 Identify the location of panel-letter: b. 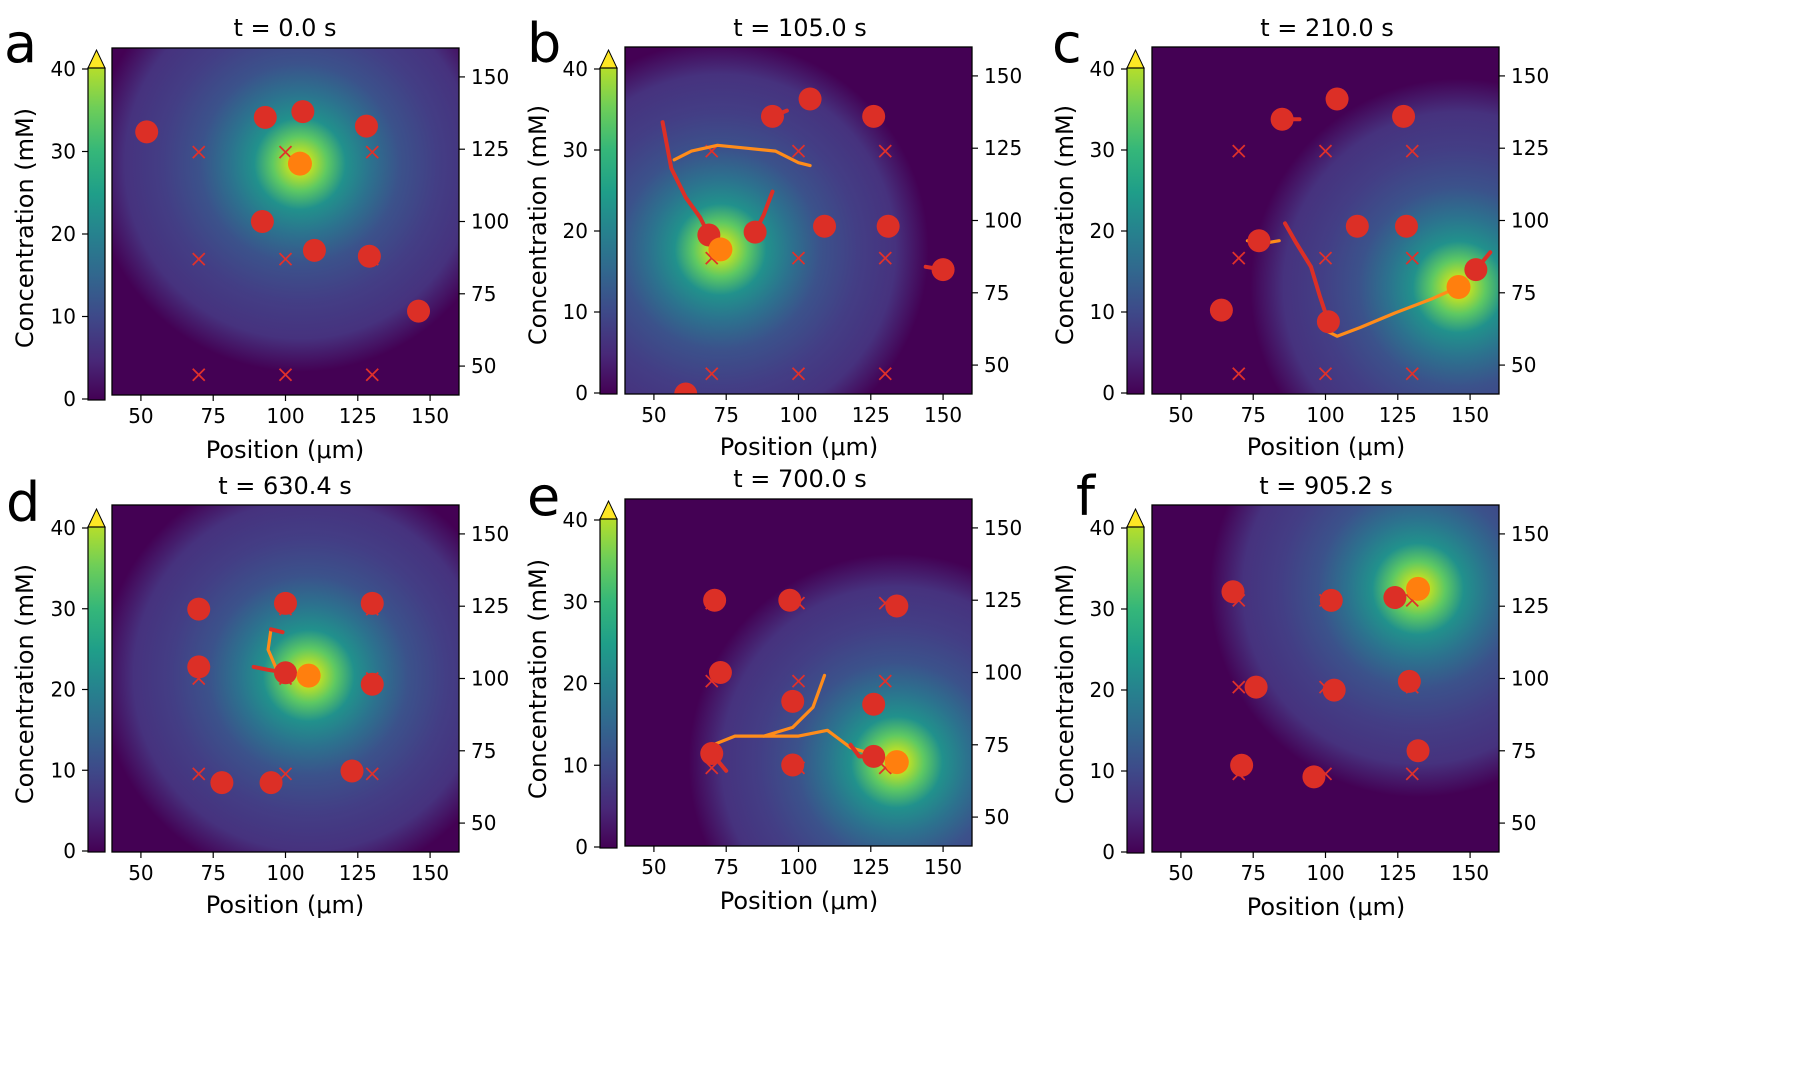
(544, 43).